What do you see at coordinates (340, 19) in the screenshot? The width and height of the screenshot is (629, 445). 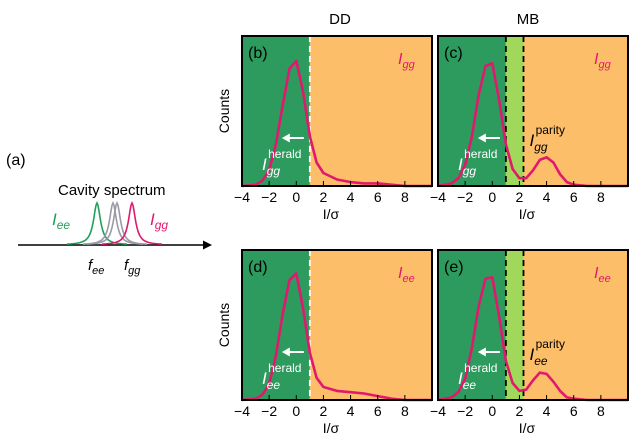 I see `column-title-dd: DD` at bounding box center [340, 19].